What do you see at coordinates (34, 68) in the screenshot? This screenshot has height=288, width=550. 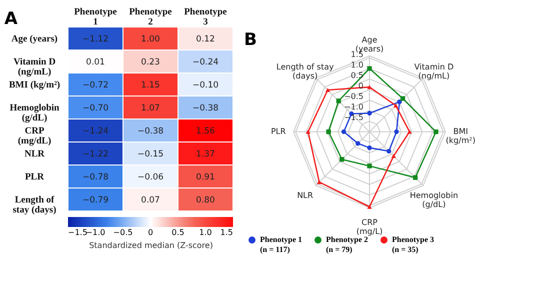 I see `y-tick-label: Vitamin D (ng/mL)` at bounding box center [34, 68].